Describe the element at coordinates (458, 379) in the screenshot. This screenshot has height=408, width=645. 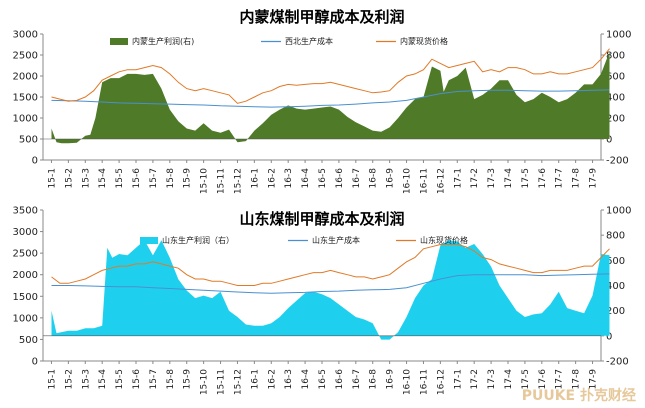
I see `x-tick-label: 17-1` at that location.